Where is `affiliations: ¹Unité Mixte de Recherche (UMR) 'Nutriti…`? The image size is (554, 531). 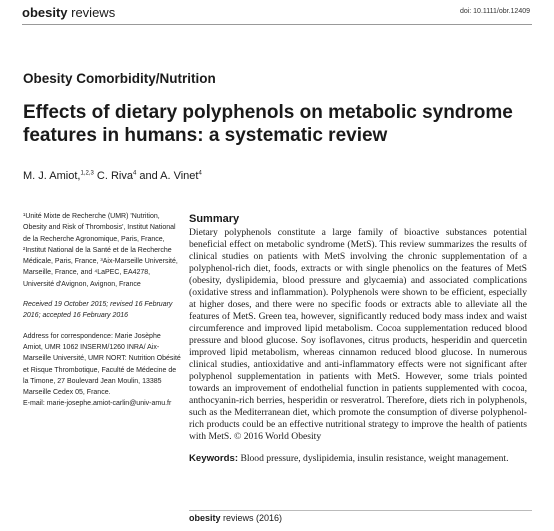
affiliations: ¹Unité Mixte de Recherche (UMR) 'Nutriti… is located at coordinates (100, 250).